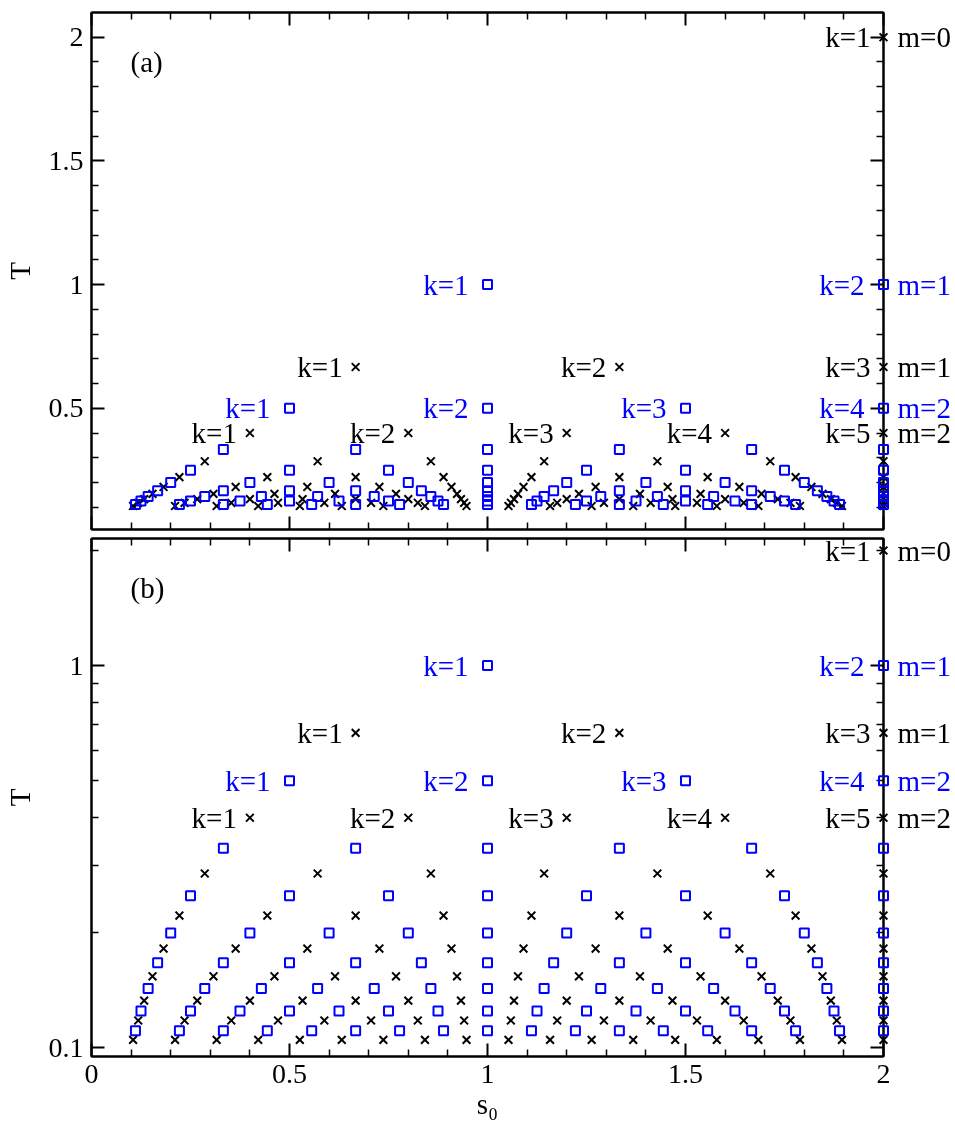  I want to click on text: (b), so click(147, 588).